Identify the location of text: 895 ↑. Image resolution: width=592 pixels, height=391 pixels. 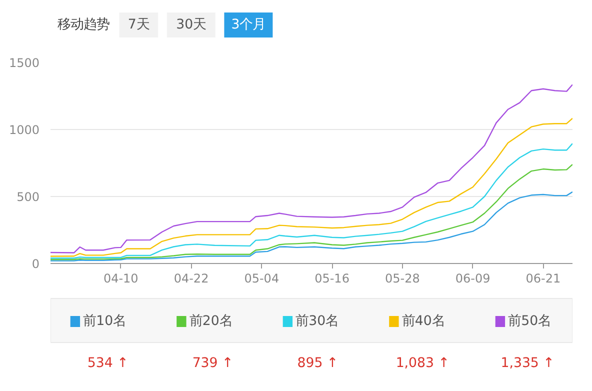
(317, 363).